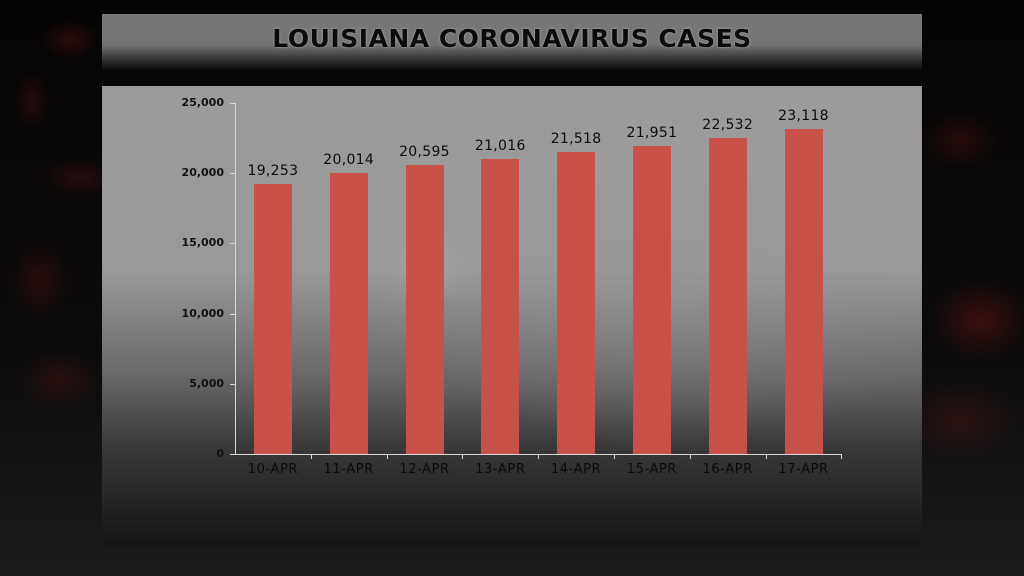  Describe the element at coordinates (728, 124) in the screenshot. I see `bar-value-label: 22,532` at that location.